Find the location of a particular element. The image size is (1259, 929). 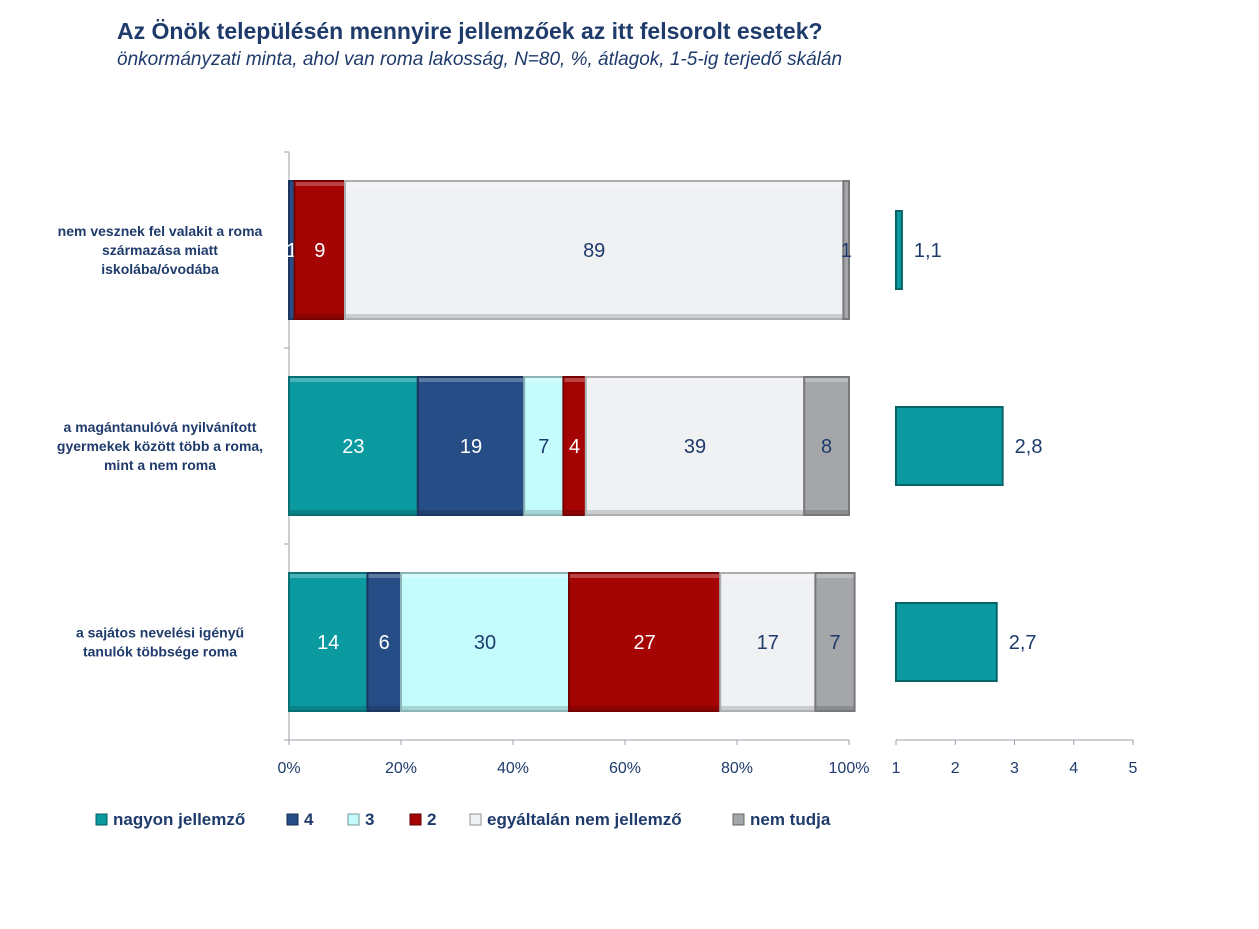

category-label: iskolába/óvodába is located at coordinates (160, 269).